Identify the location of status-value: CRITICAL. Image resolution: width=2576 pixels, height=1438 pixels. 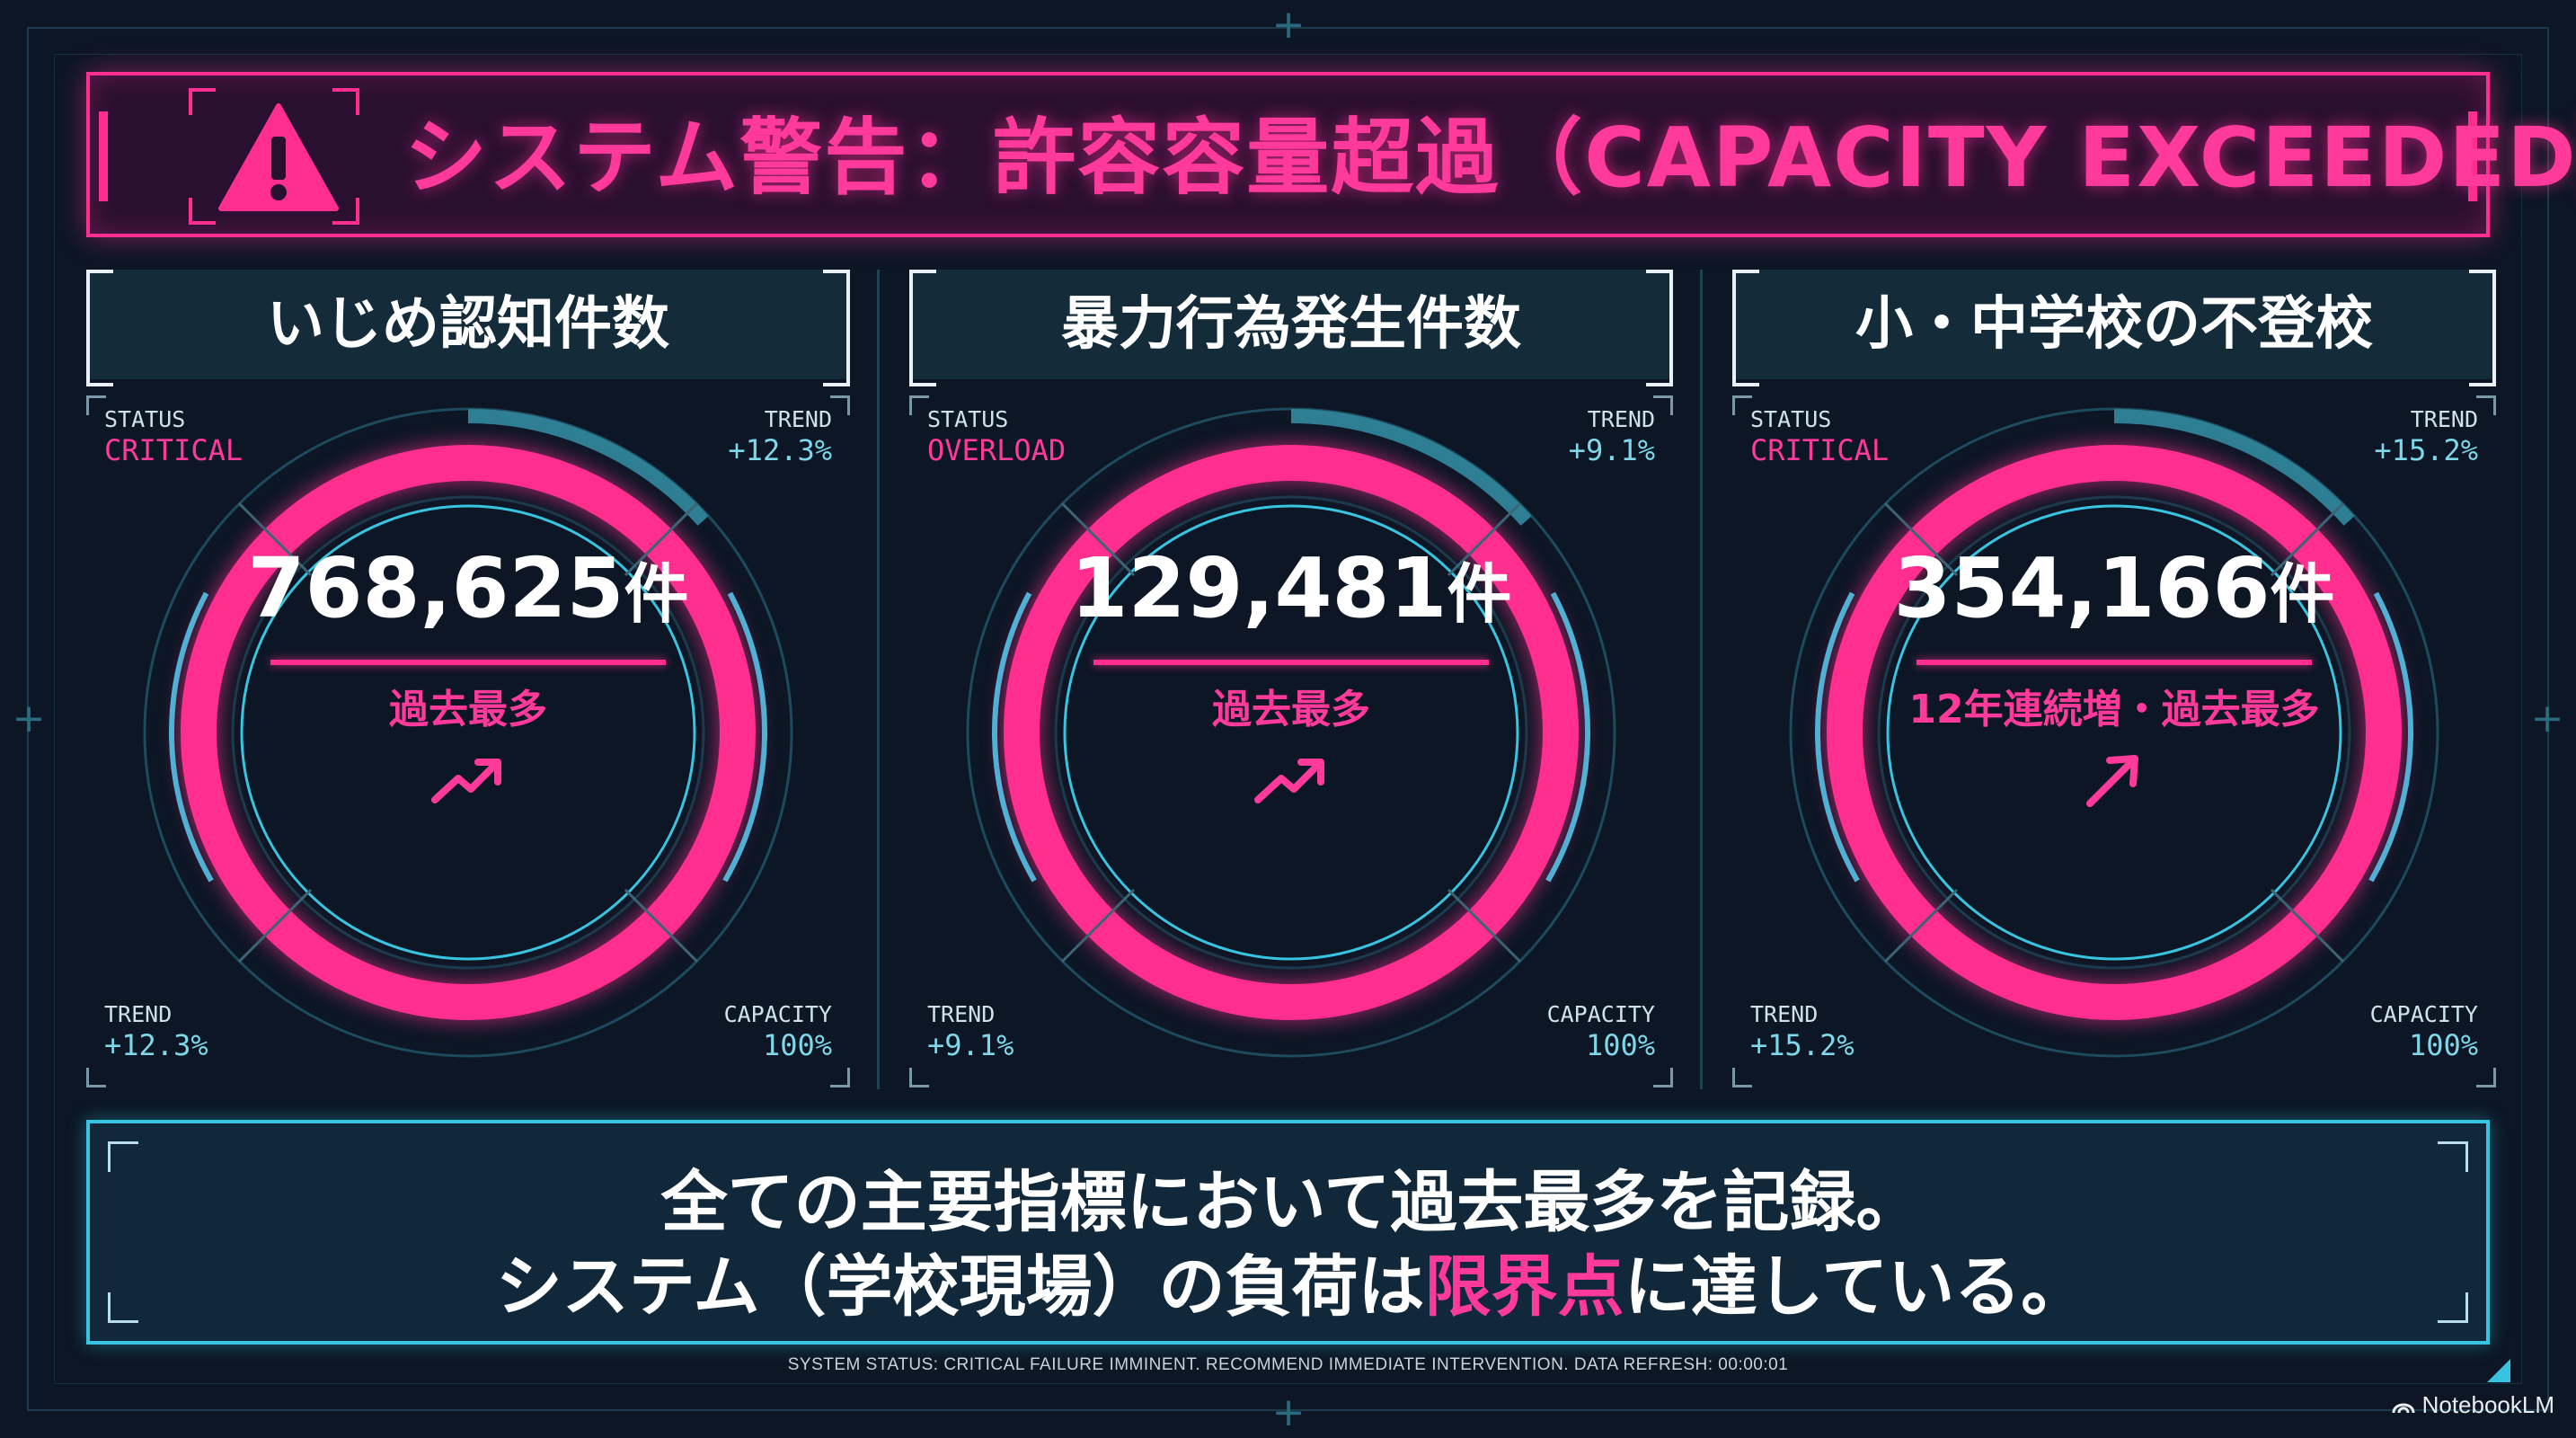
(173, 450).